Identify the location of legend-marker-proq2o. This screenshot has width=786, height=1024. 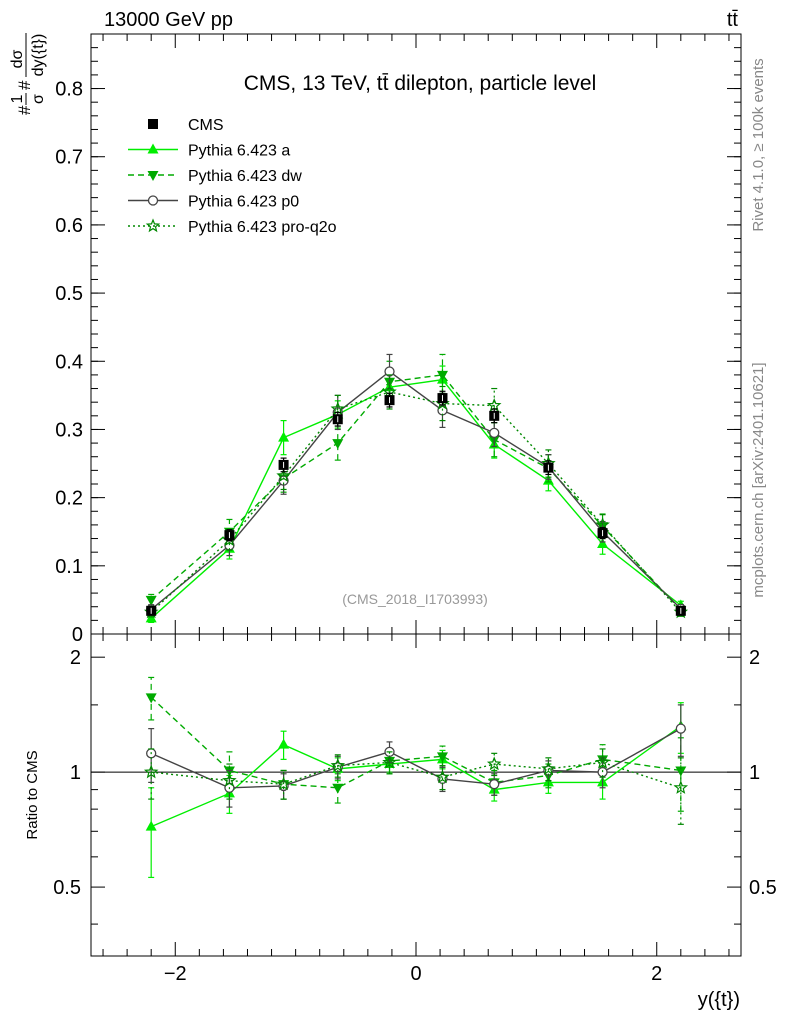
(153, 225).